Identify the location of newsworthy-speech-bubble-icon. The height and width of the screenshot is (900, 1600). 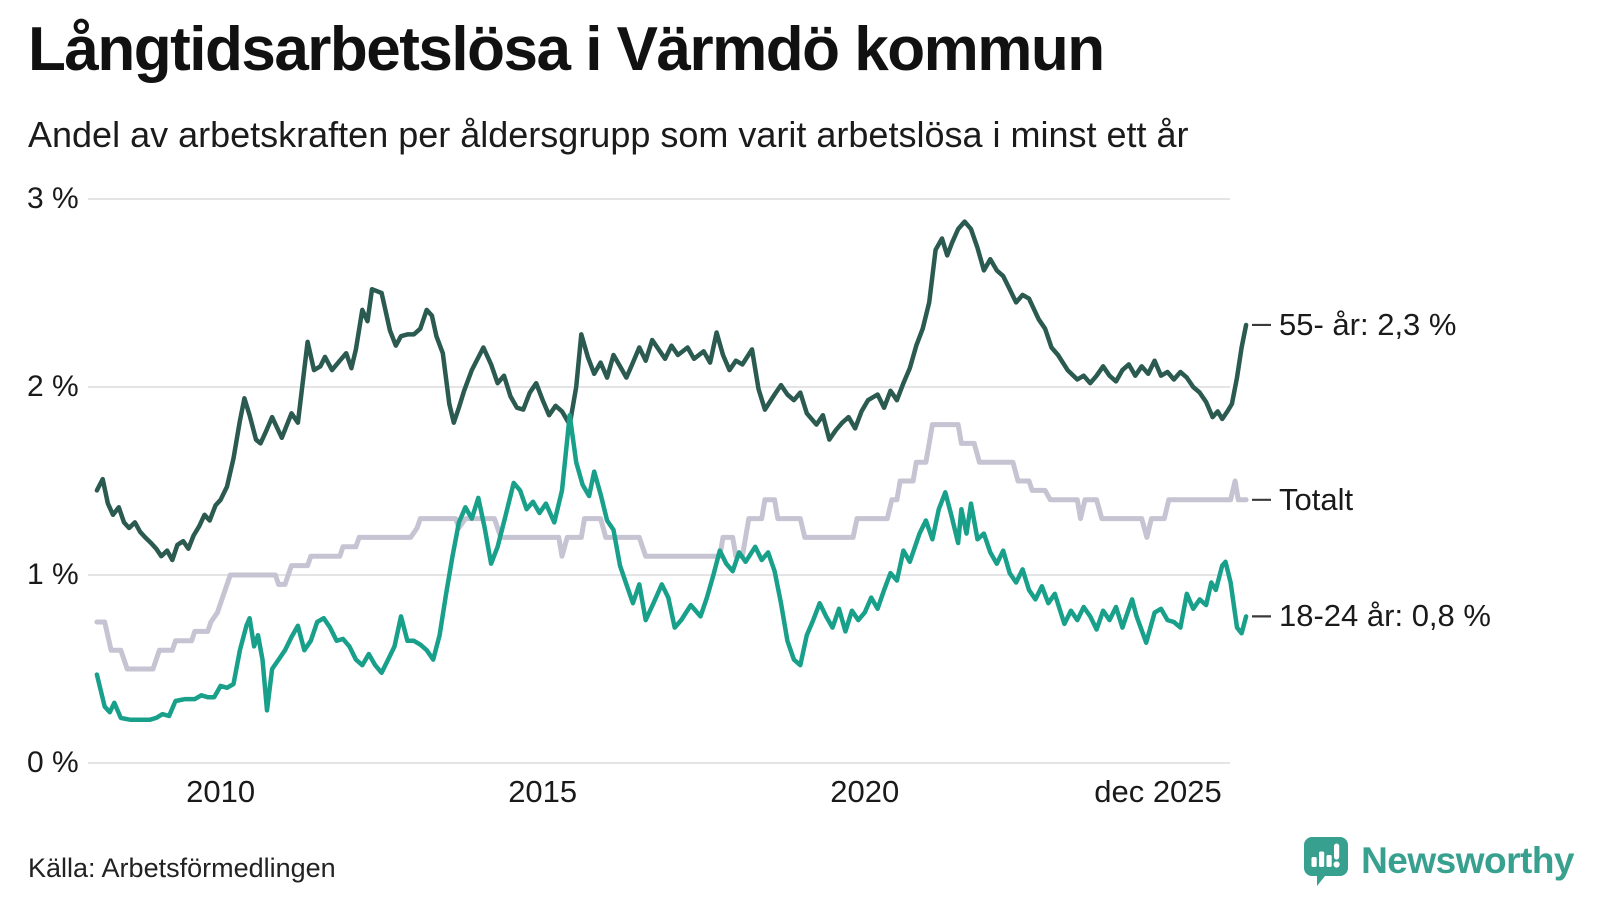
(1326, 861).